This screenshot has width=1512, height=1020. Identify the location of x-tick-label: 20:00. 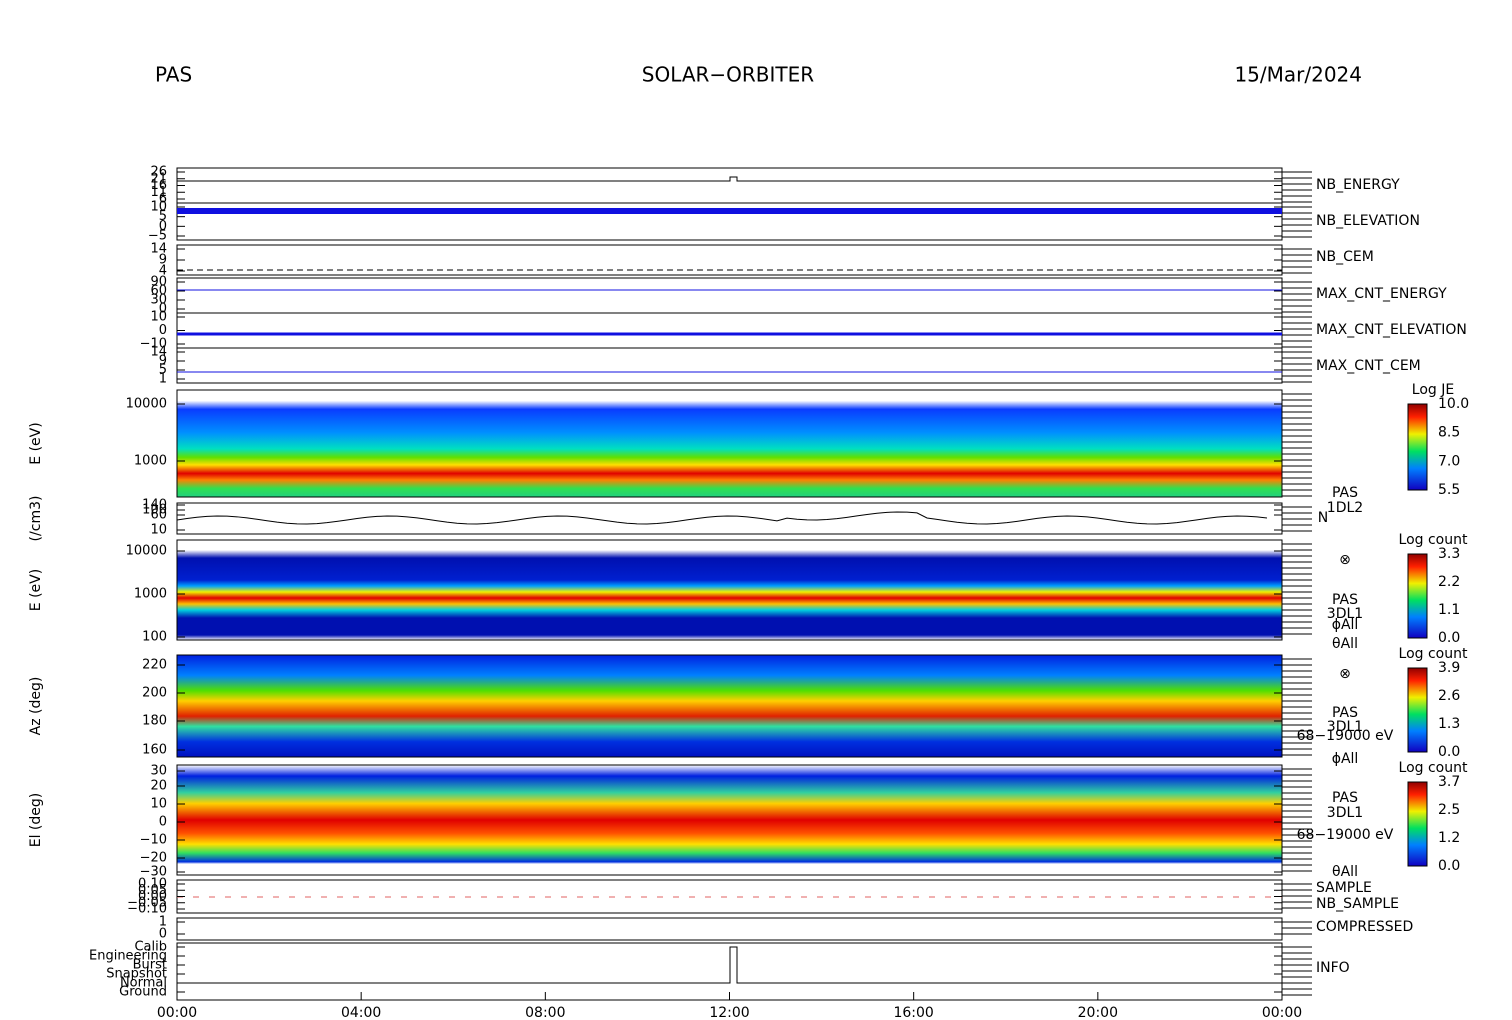
(1098, 1012).